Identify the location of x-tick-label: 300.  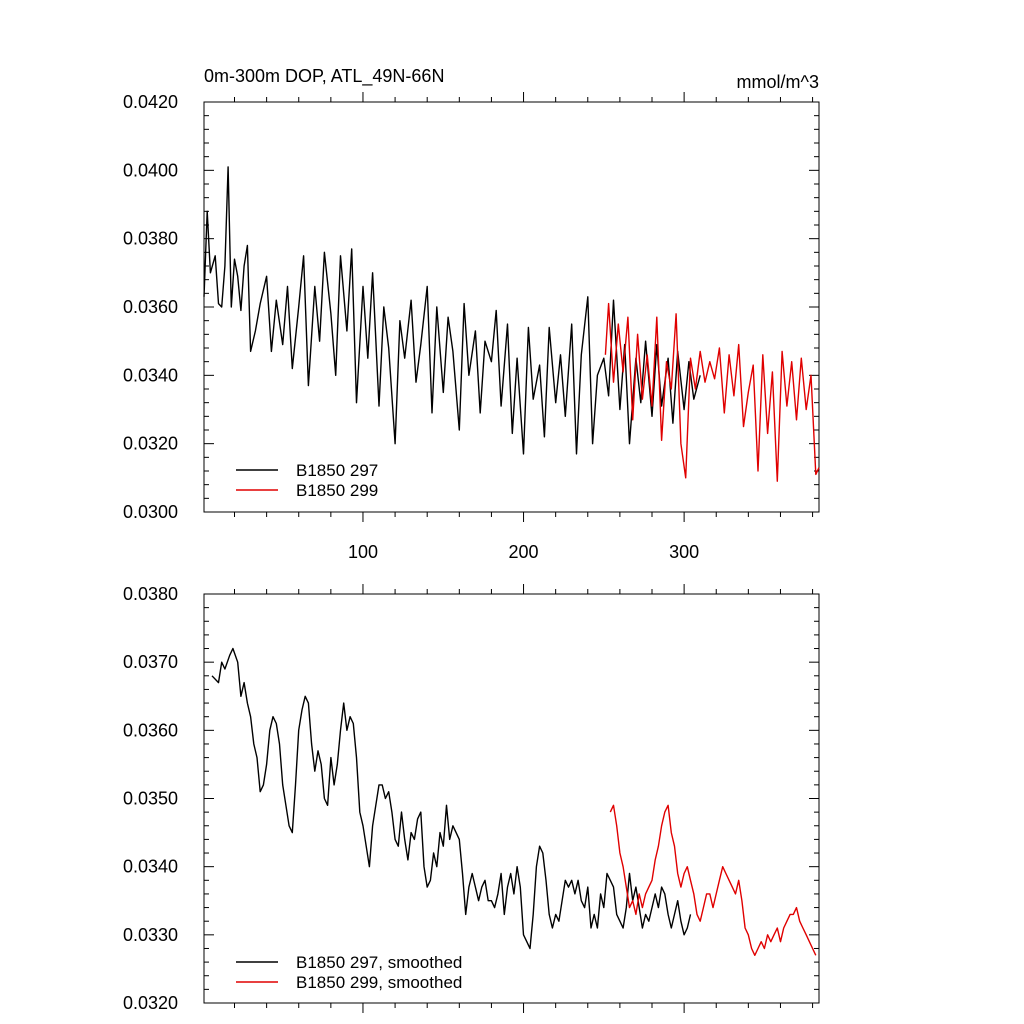
(684, 552).